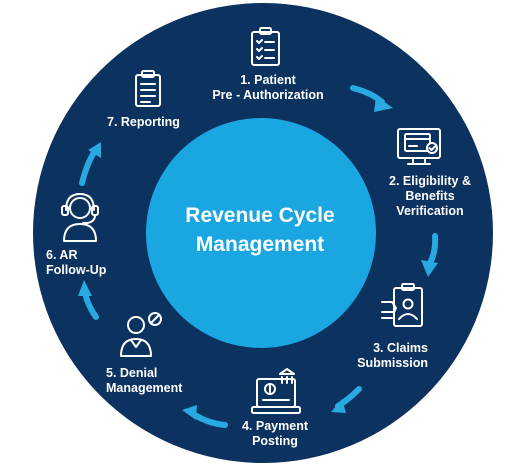  I want to click on payment-register-icon, so click(276, 391).